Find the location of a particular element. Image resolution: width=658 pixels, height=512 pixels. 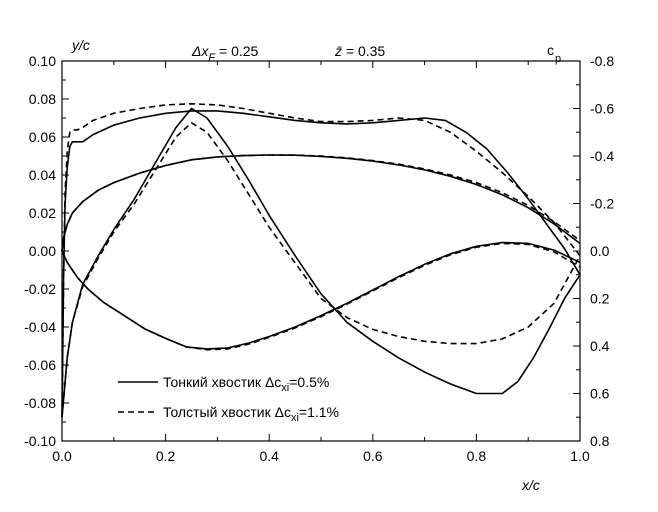

x-tick-label: 1.0 is located at coordinates (580, 456).